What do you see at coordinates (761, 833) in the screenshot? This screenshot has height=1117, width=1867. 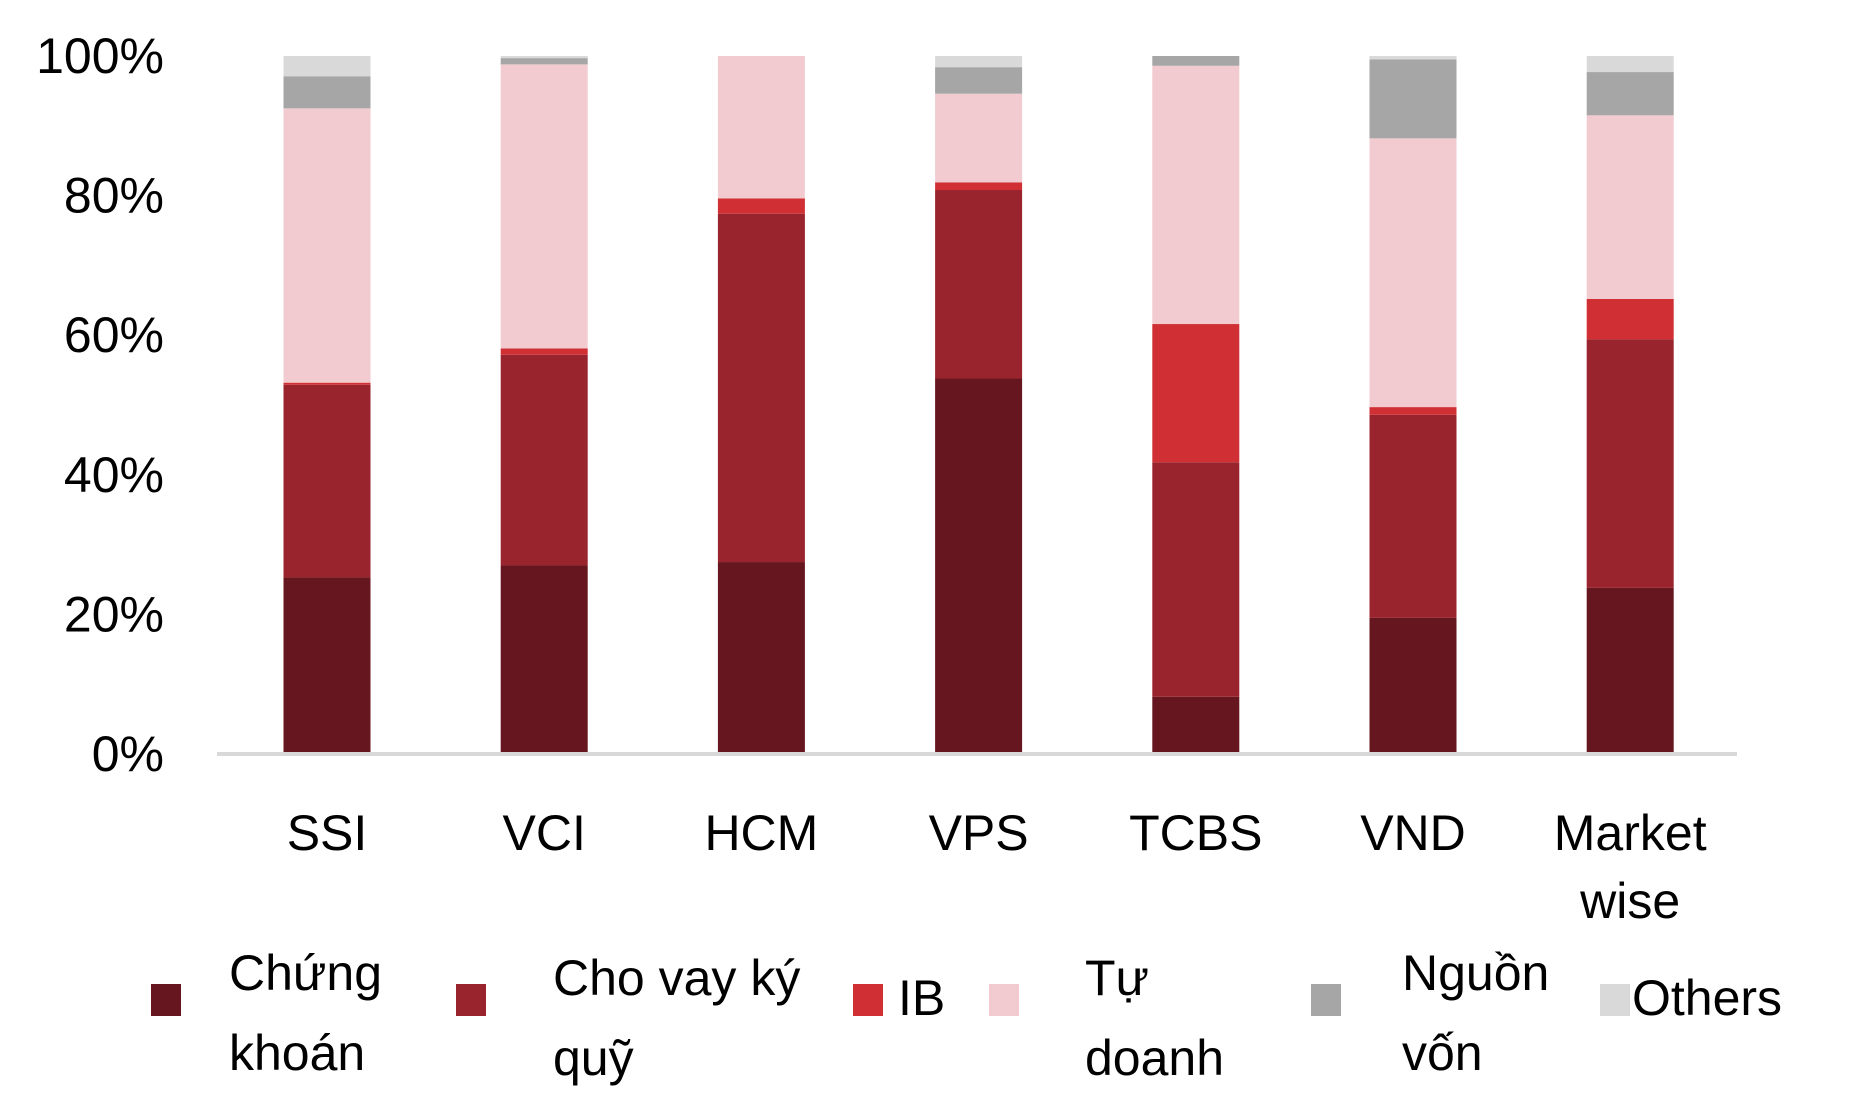 I see `x-tick-label: HCM` at bounding box center [761, 833].